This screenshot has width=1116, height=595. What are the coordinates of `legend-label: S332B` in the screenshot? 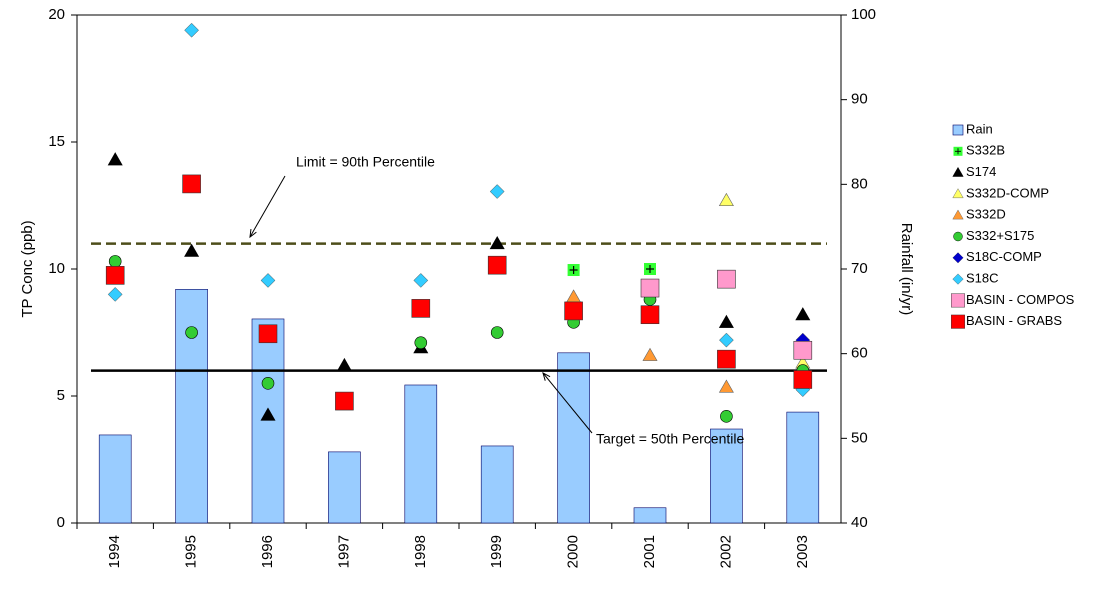 It's located at (985, 150).